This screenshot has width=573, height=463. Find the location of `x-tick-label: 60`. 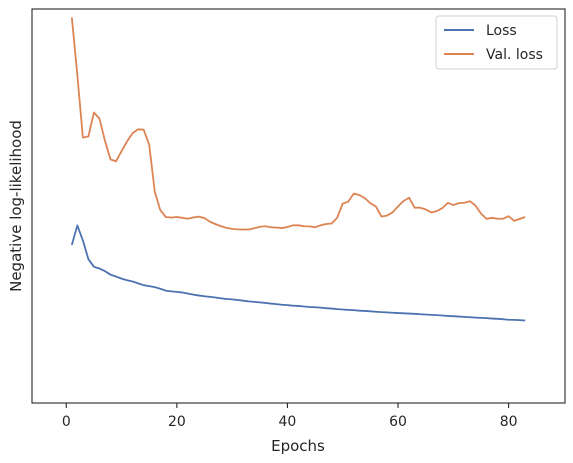

x-tick-label: 60 is located at coordinates (398, 422).